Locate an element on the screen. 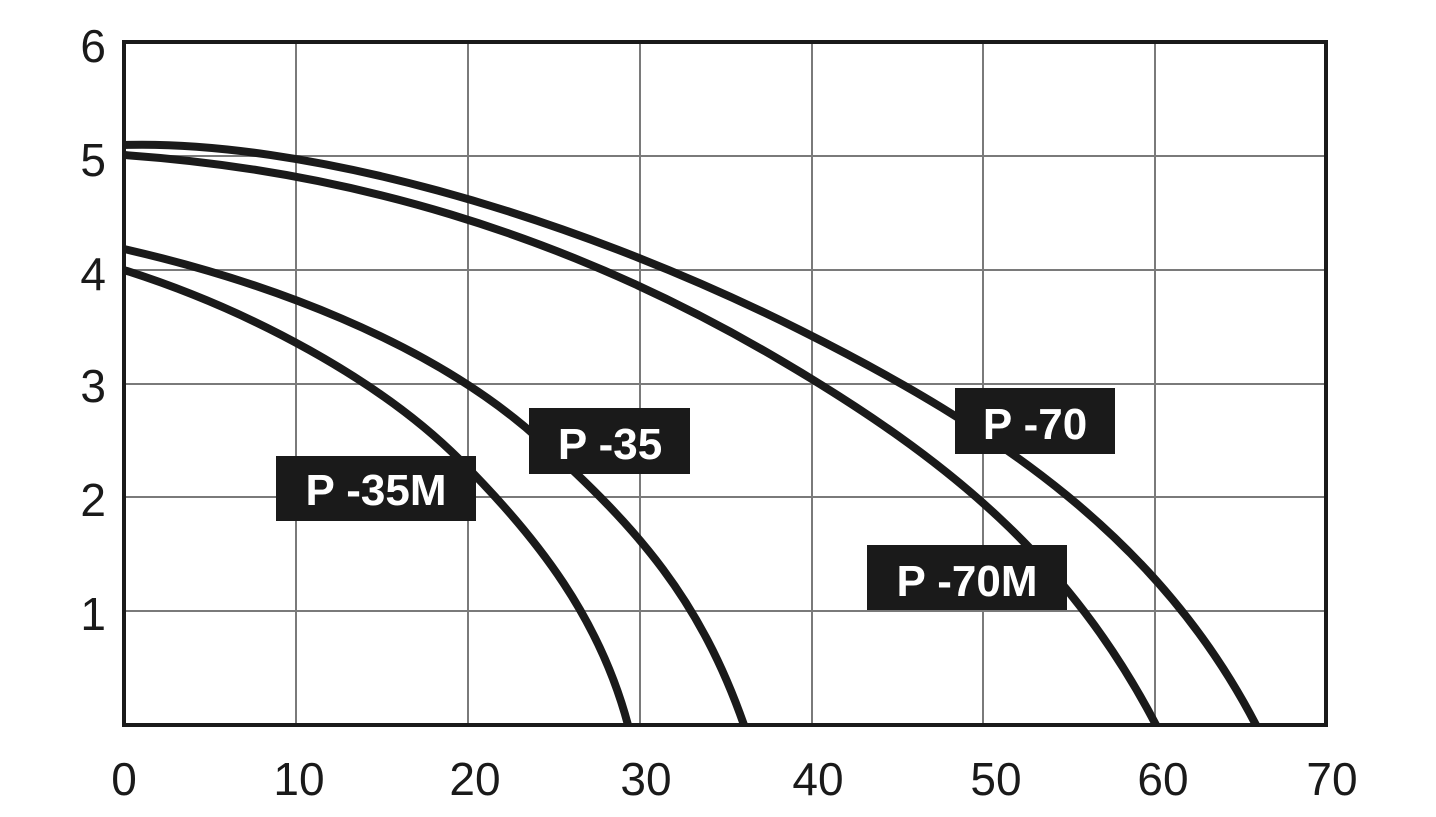 The image size is (1436, 817). label-p70m-text: P -70M is located at coordinates (966, 581).